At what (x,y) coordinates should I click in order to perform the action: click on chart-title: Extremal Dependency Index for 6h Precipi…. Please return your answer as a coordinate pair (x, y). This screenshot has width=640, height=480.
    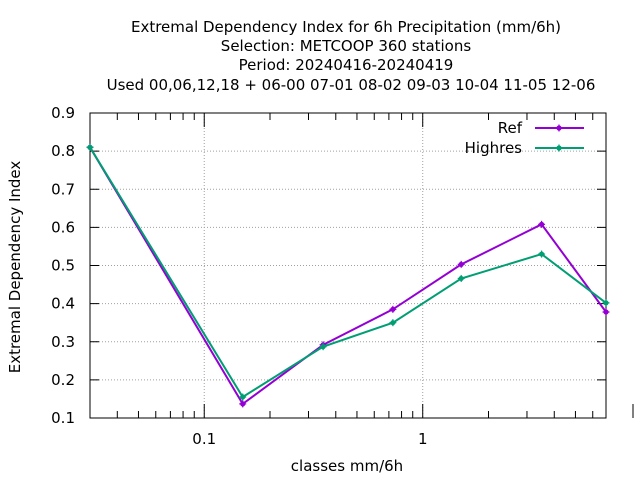
    Looking at the image, I should click on (351, 56).